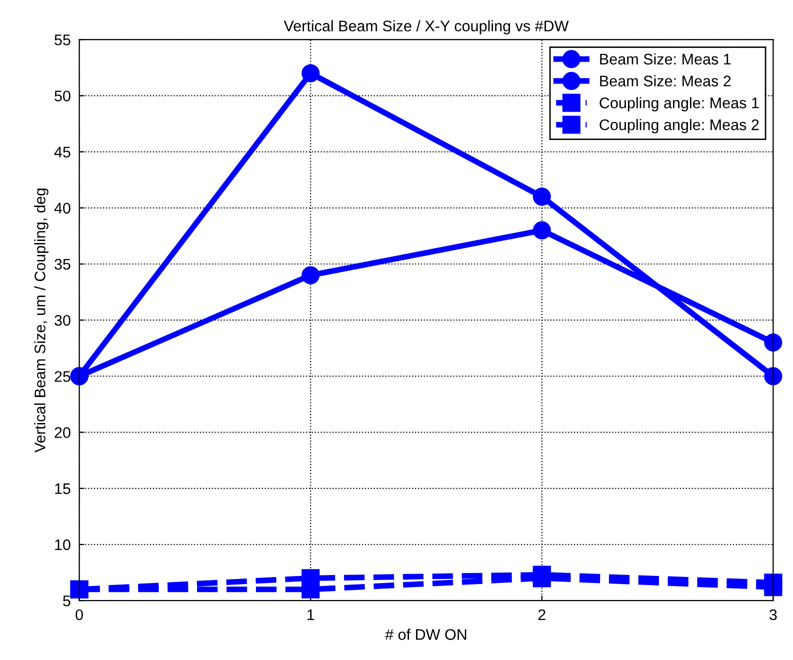  Describe the element at coordinates (542, 614) in the screenshot. I see `x-tick-label: 2` at that location.